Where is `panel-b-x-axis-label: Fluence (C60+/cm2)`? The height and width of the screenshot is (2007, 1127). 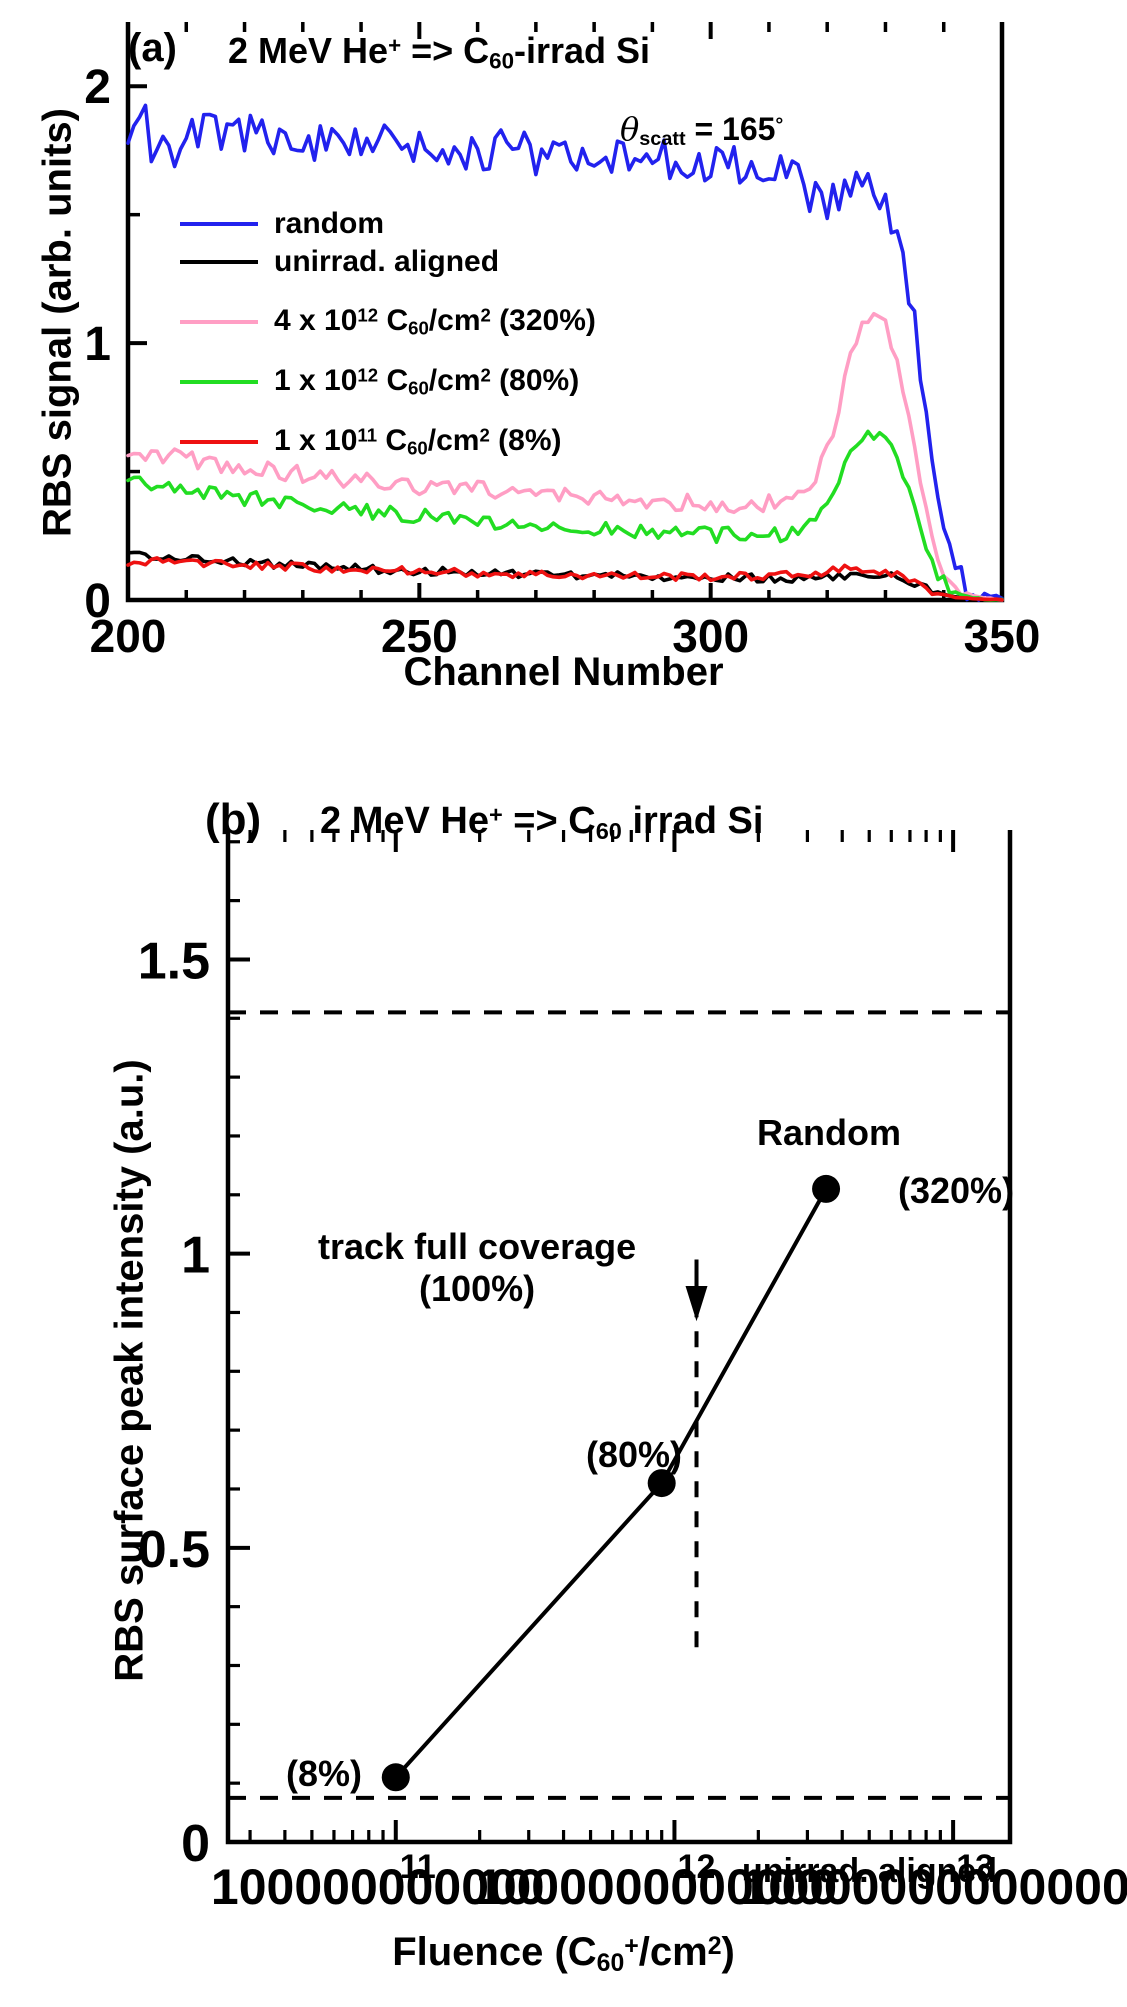
panel-b-x-axis-label: Fluence (C60+/cm2) is located at coordinates (563, 1954).